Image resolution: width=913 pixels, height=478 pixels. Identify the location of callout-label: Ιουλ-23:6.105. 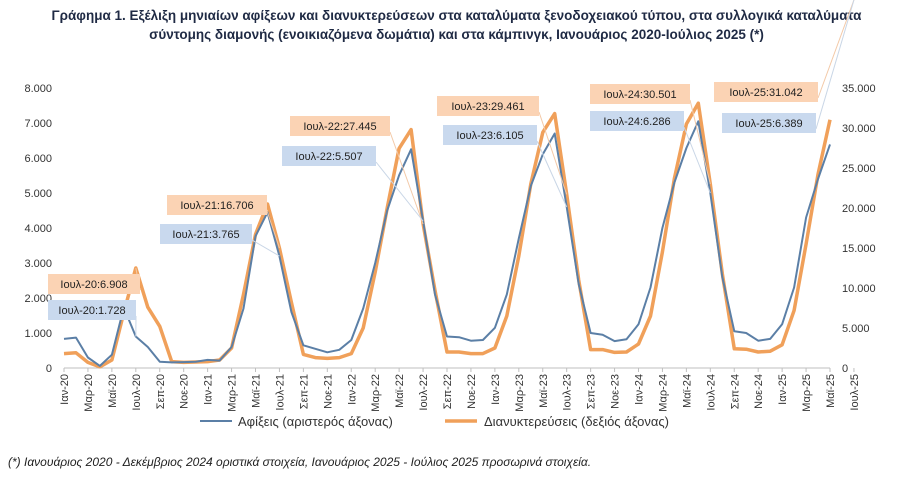
(489, 136).